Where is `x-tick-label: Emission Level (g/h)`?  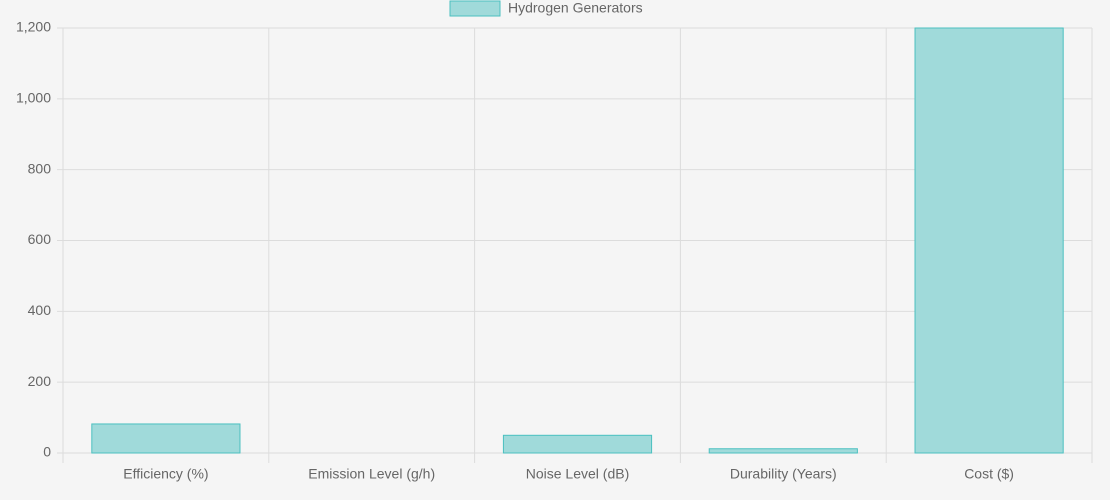 x-tick-label: Emission Level (g/h) is located at coordinates (371, 474).